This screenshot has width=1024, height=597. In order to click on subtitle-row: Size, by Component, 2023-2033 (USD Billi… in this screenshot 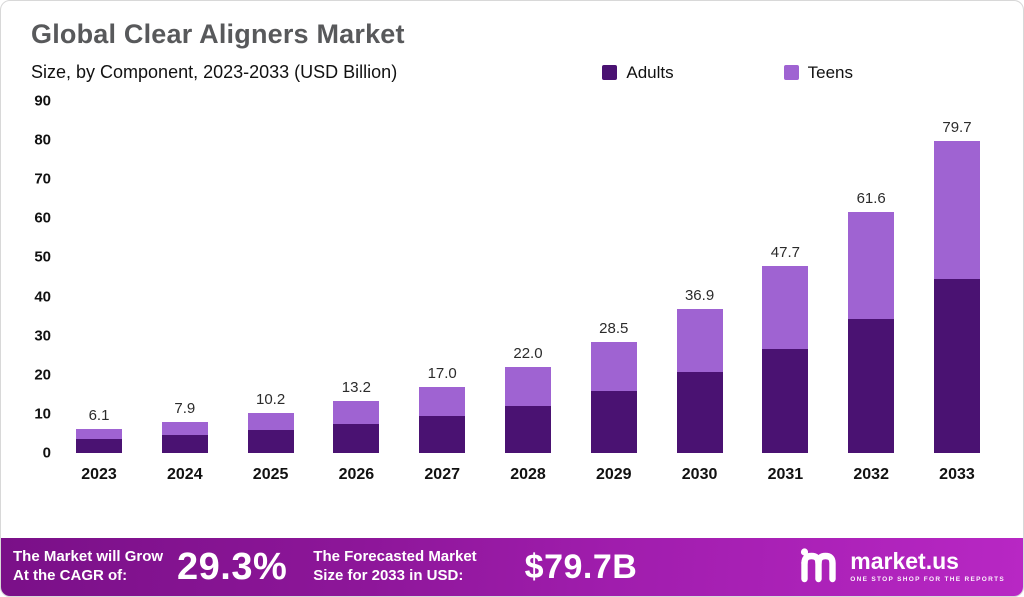, I will do `click(512, 72)`.